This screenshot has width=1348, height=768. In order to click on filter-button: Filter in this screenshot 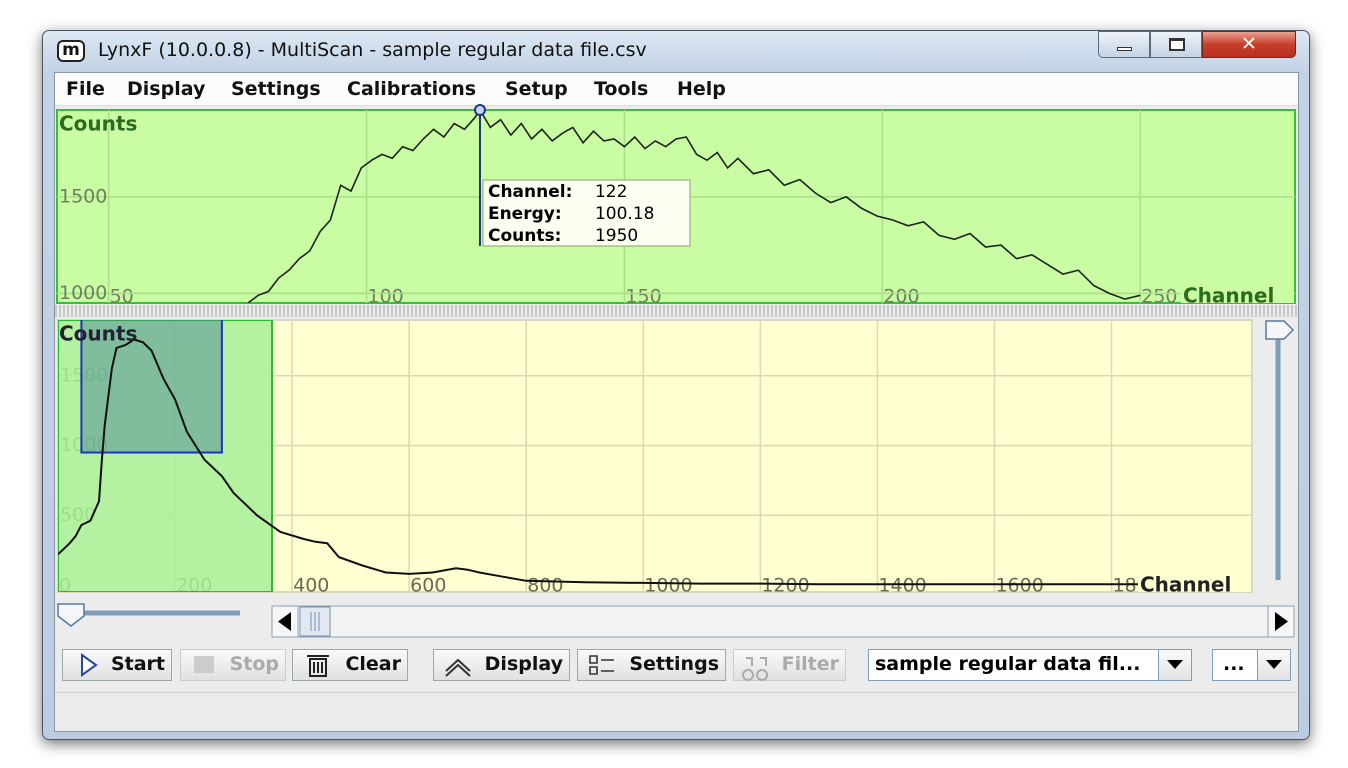, I will do `click(789, 665)`.